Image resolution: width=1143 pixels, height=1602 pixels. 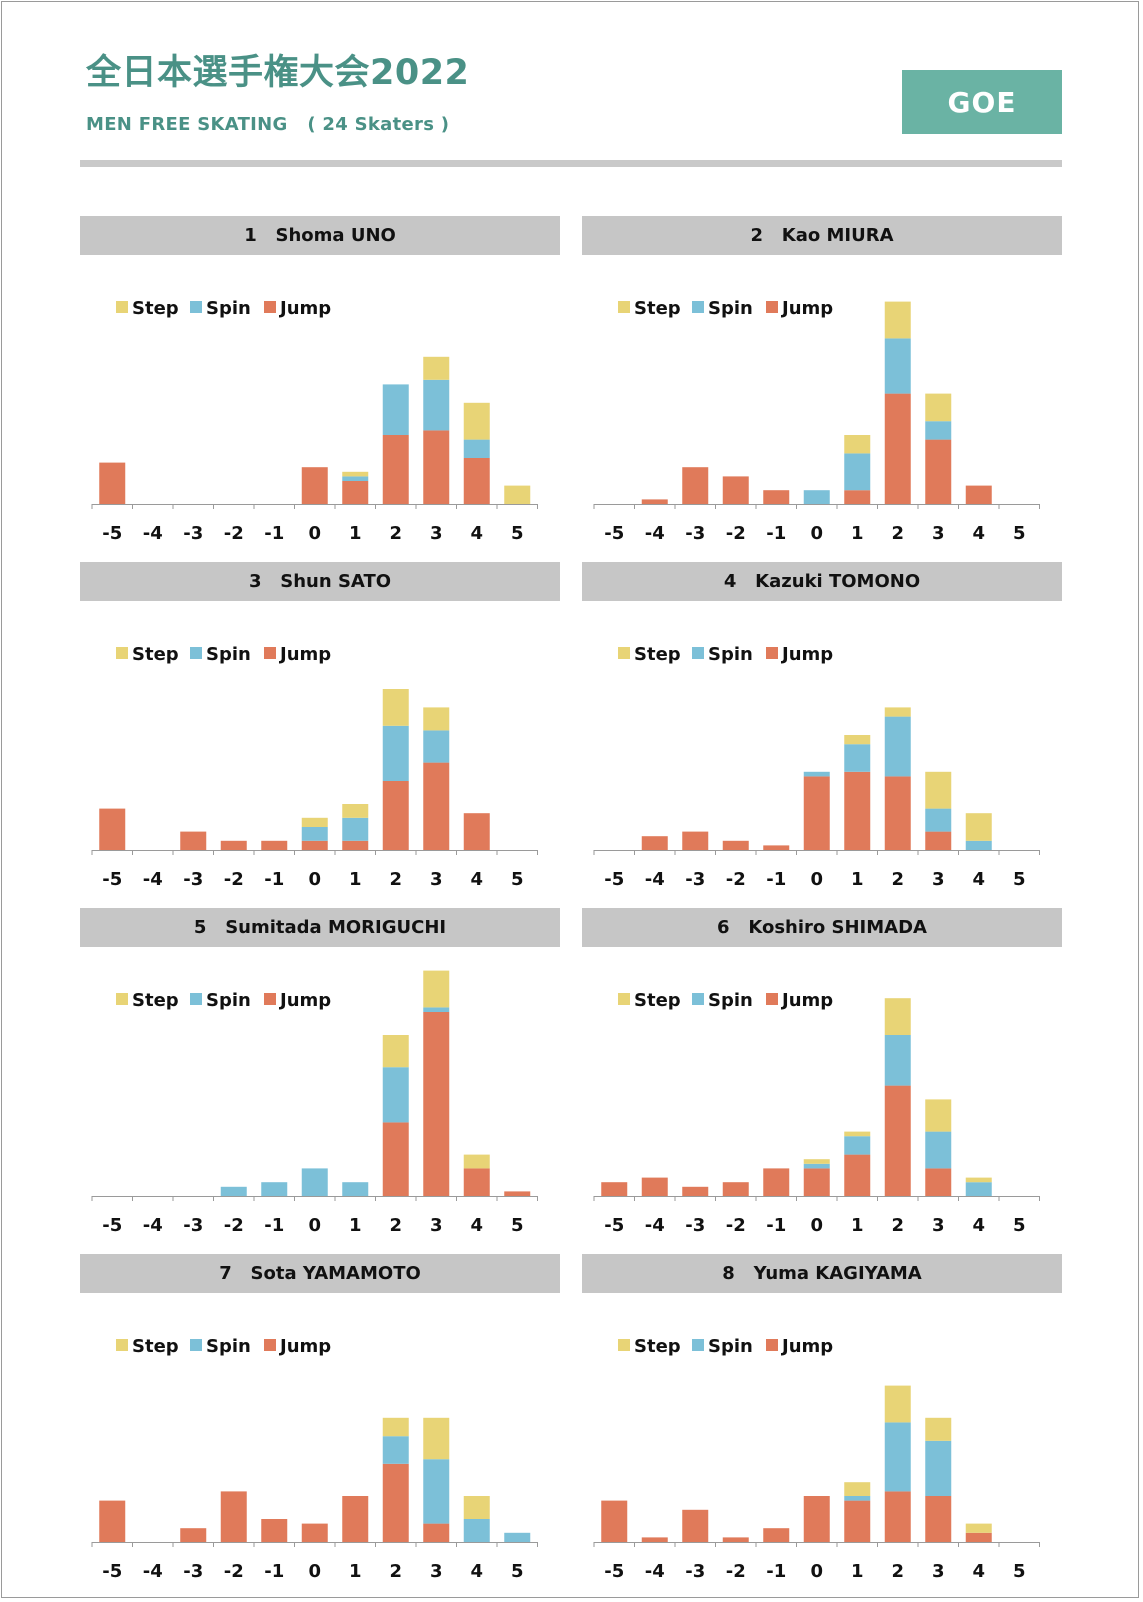 I want to click on bar-spin--1, so click(x=274, y=1189).